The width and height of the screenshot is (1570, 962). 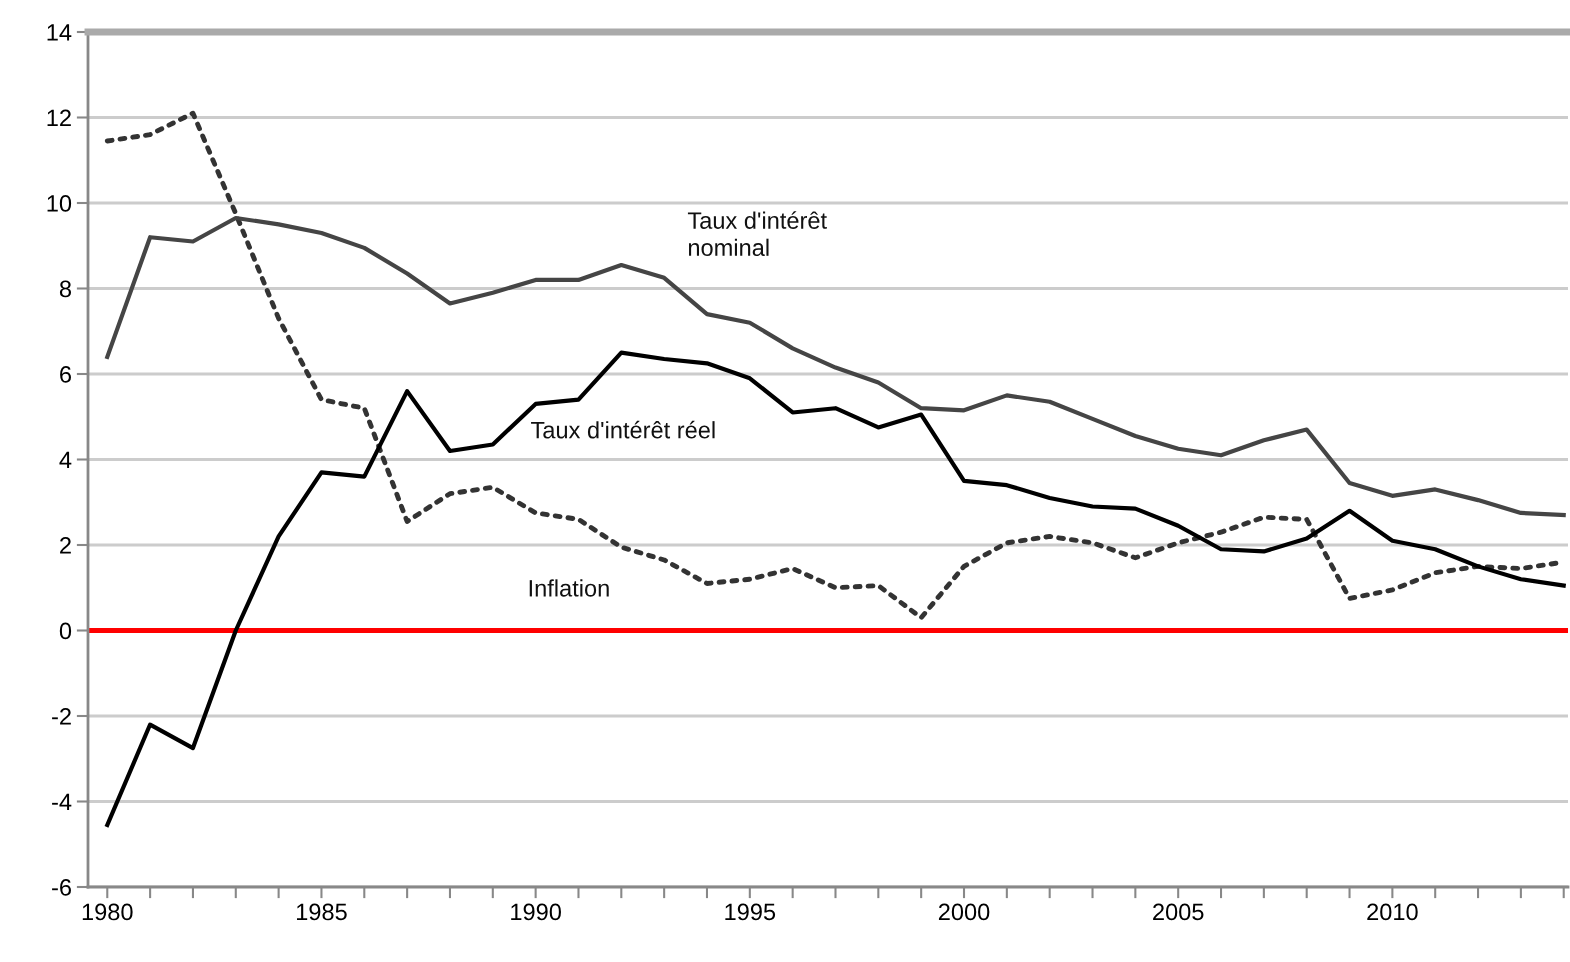 I want to click on x-tick-label: 2010, so click(x=1392, y=912).